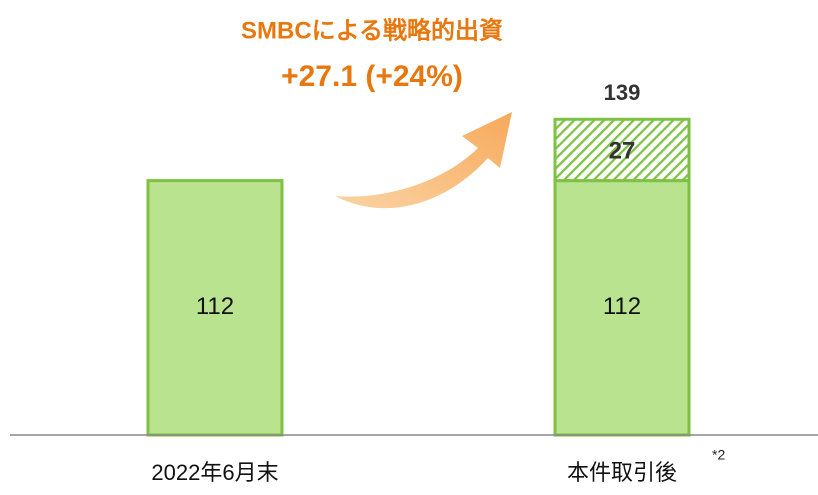 Image resolution: width=818 pixels, height=495 pixels. Describe the element at coordinates (372, 30) in the screenshot. I see `annotation-title: SMBCによる戦略的出資` at that location.